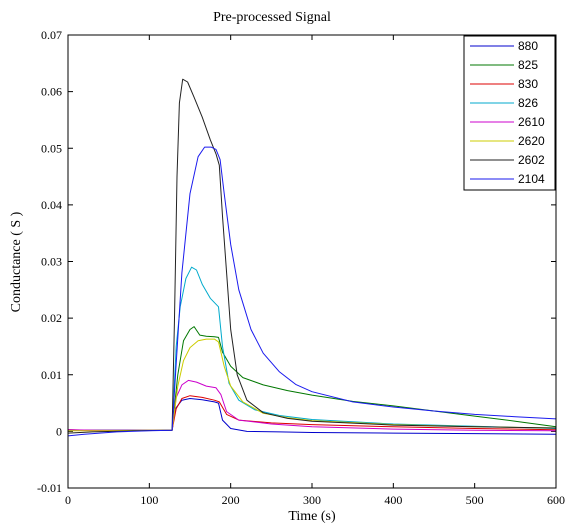 The height and width of the screenshot is (529, 567). Describe the element at coordinates (528, 65) in the screenshot. I see `legend-label-825: 825` at that location.